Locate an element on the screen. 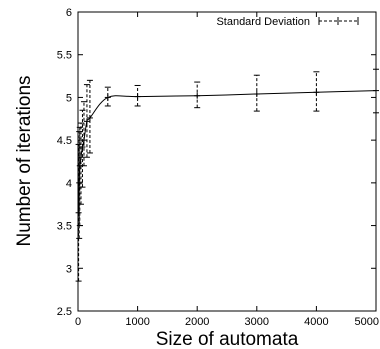  y-tick-label: 2.5 is located at coordinates (64, 312).